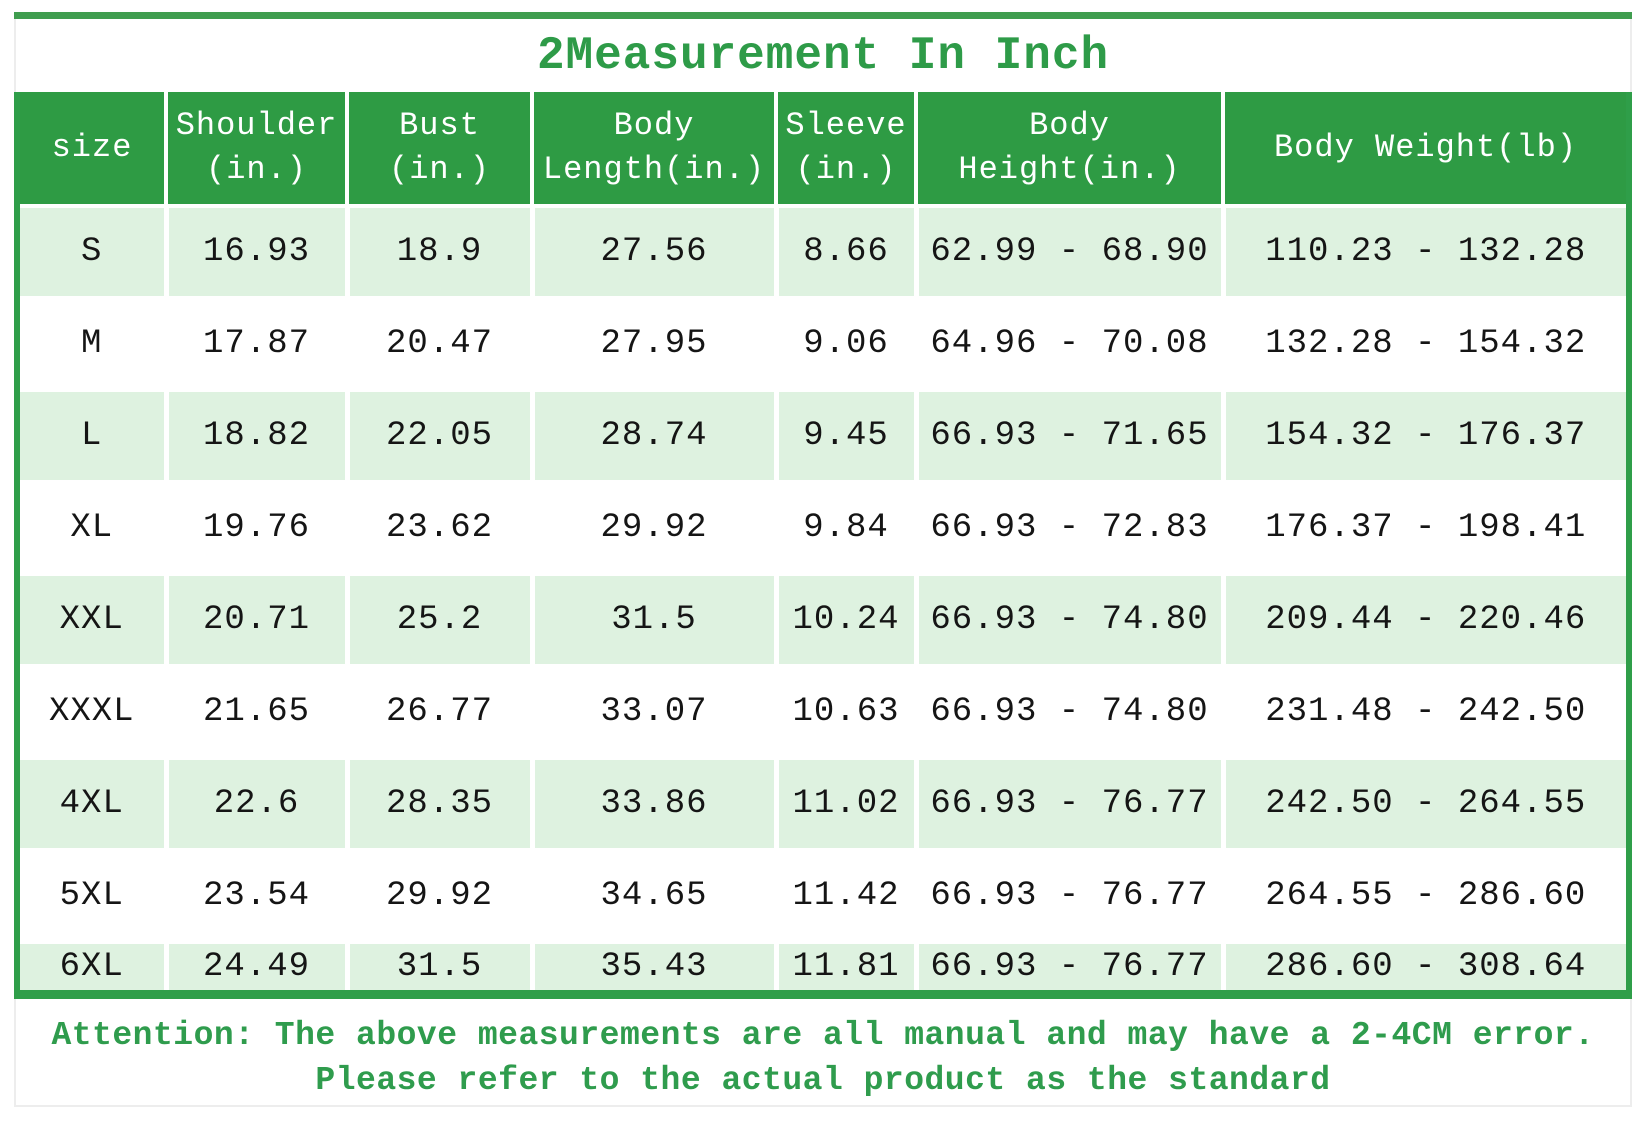 The height and width of the screenshot is (1126, 1646). Describe the element at coordinates (94, 966) in the screenshot. I see `size-cell: 6XL` at that location.